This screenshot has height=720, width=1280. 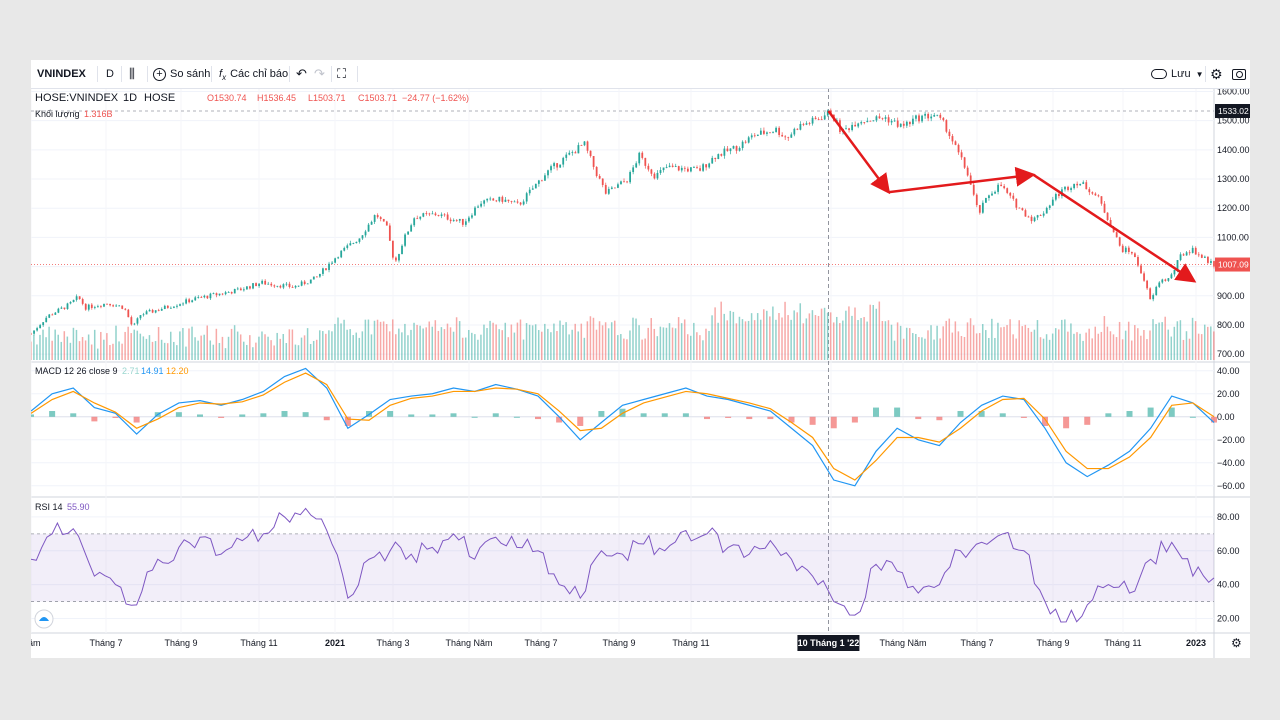 I want to click on symbol-search: VNINDEX, so click(x=61, y=74).